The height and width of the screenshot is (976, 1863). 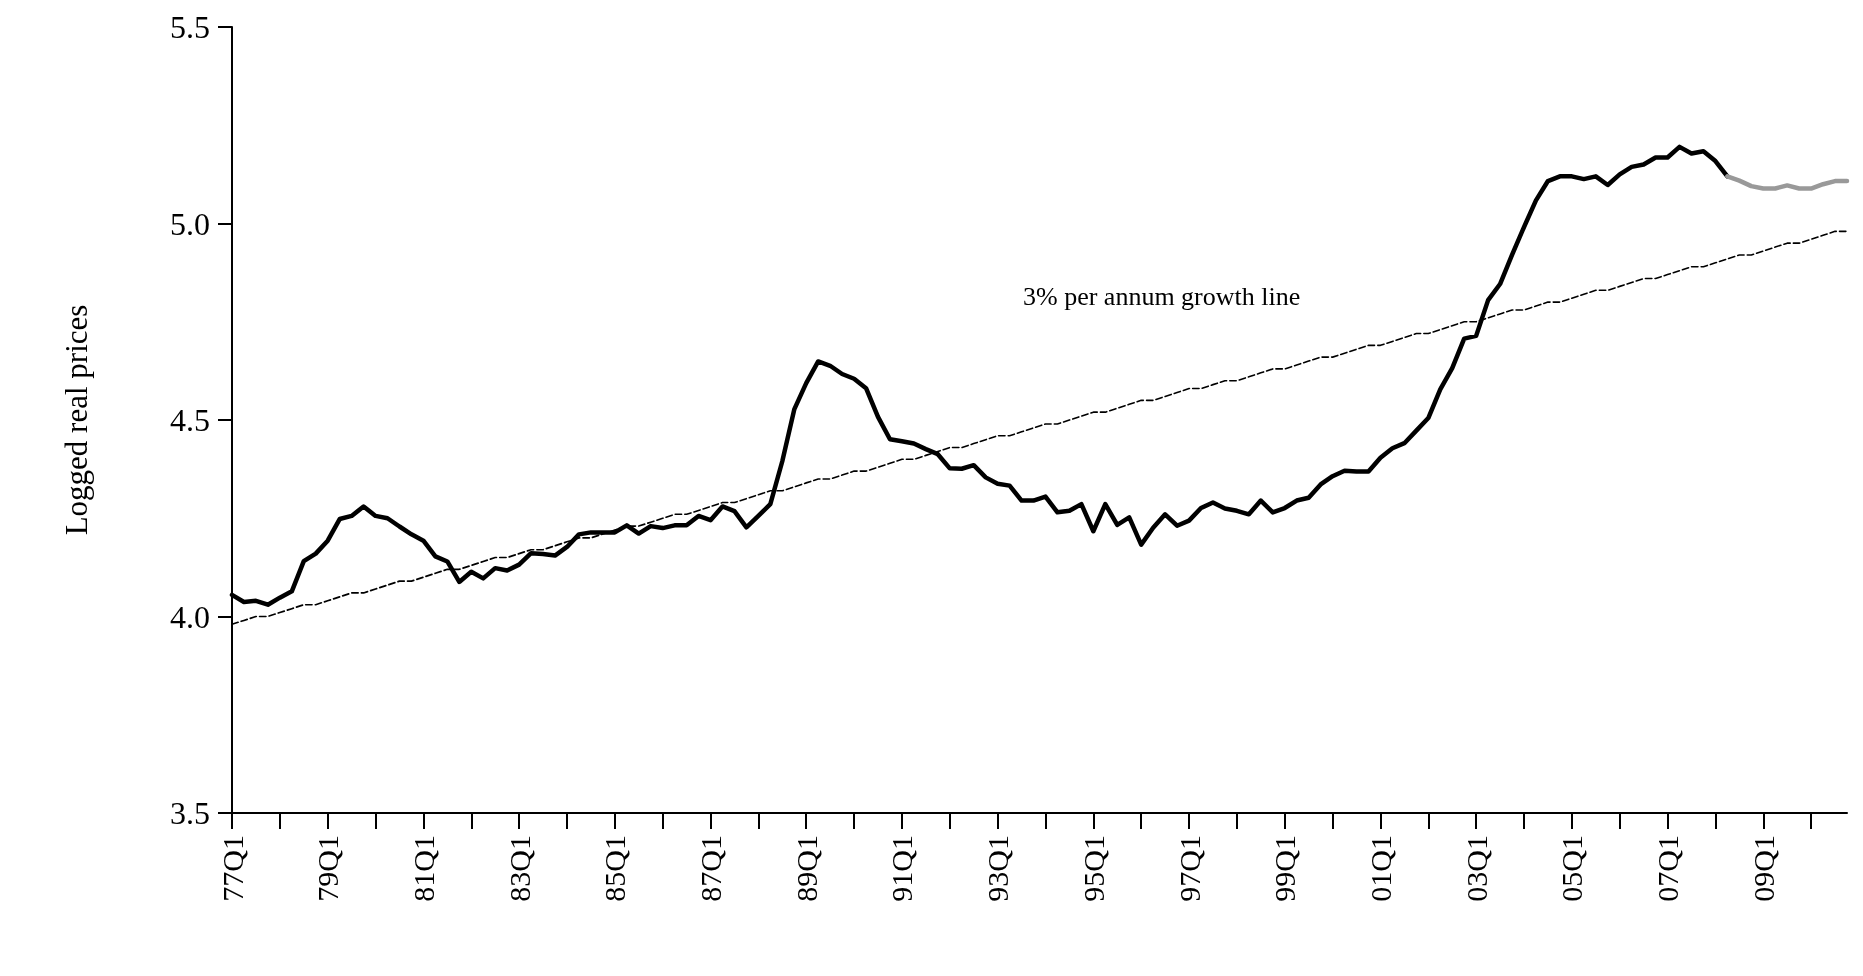 What do you see at coordinates (190, 420) in the screenshot?
I see `y-tick-label: 4.5` at bounding box center [190, 420].